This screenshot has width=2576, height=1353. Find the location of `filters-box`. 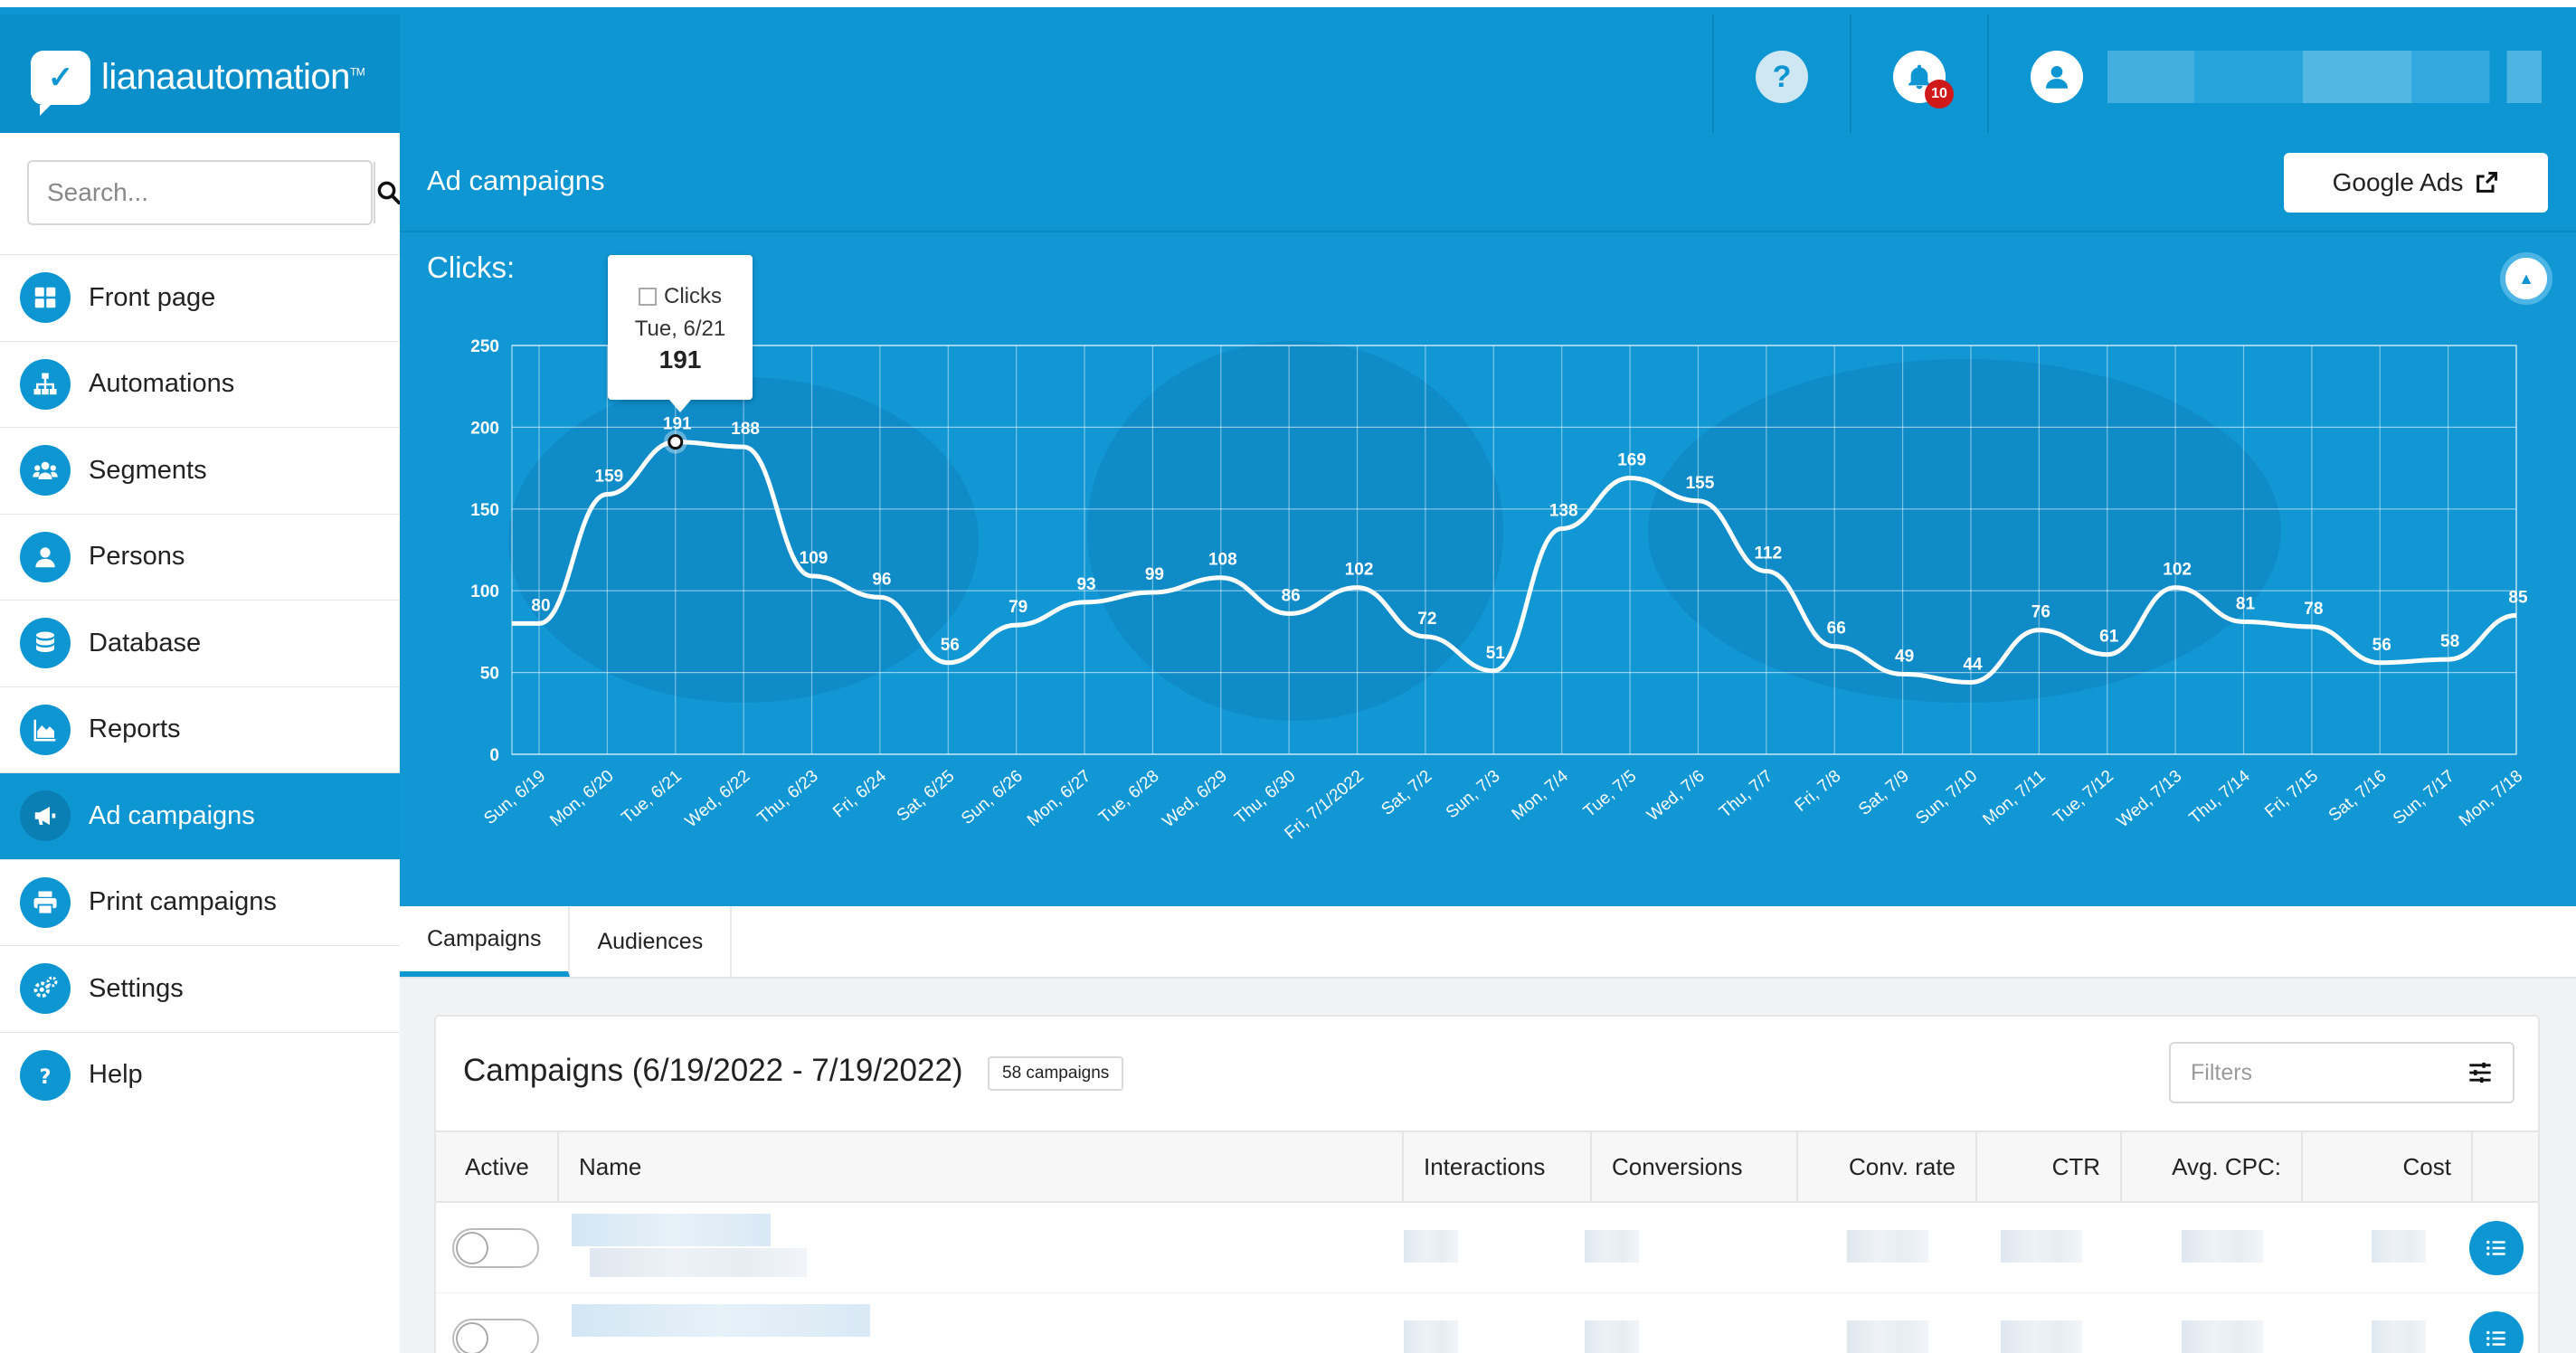

filters-box is located at coordinates (2342, 1073).